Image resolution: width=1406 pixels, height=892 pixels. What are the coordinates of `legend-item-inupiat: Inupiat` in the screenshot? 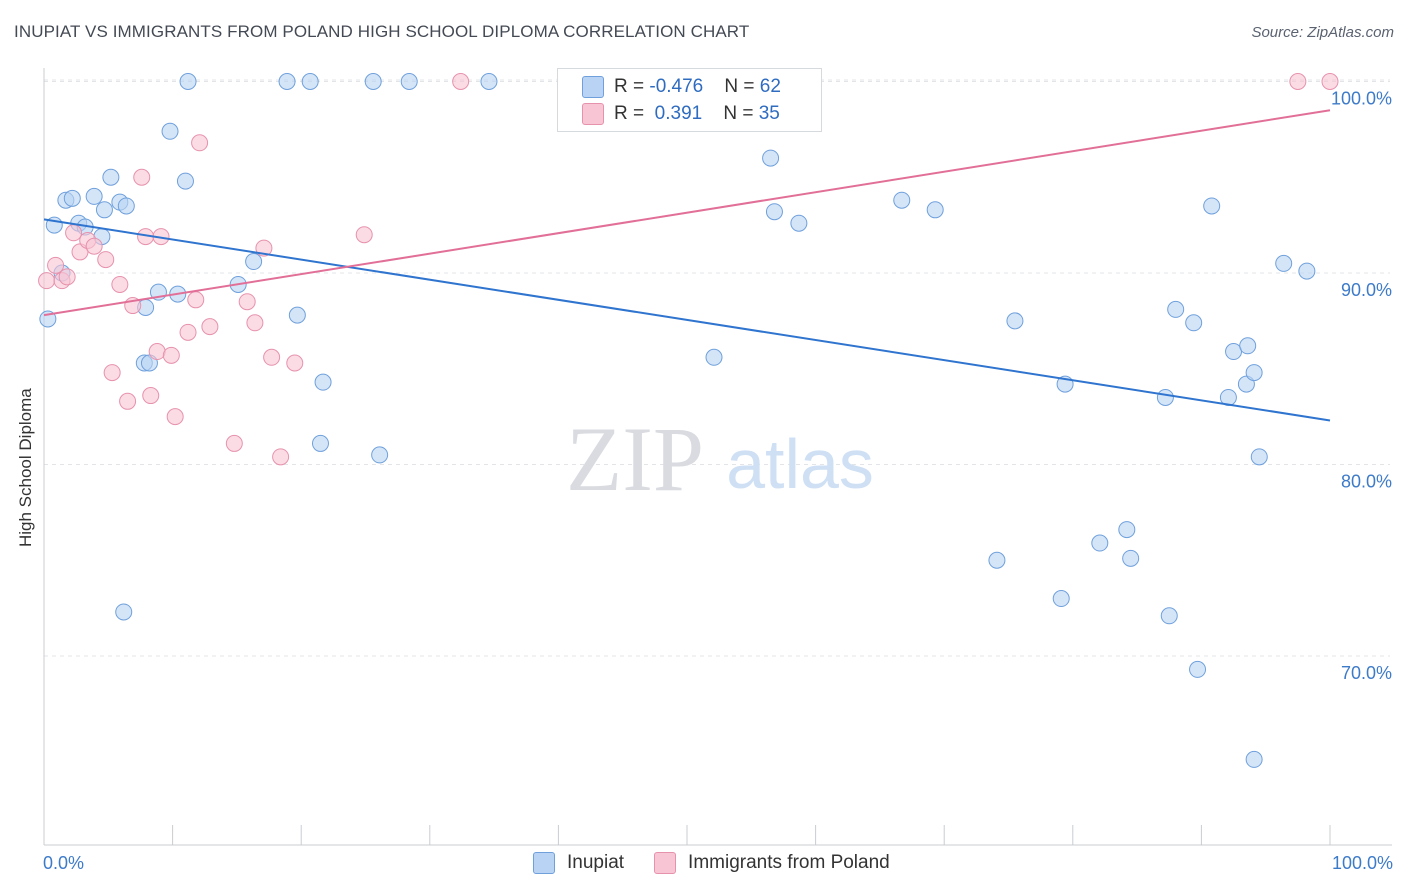 It's located at (578, 863).